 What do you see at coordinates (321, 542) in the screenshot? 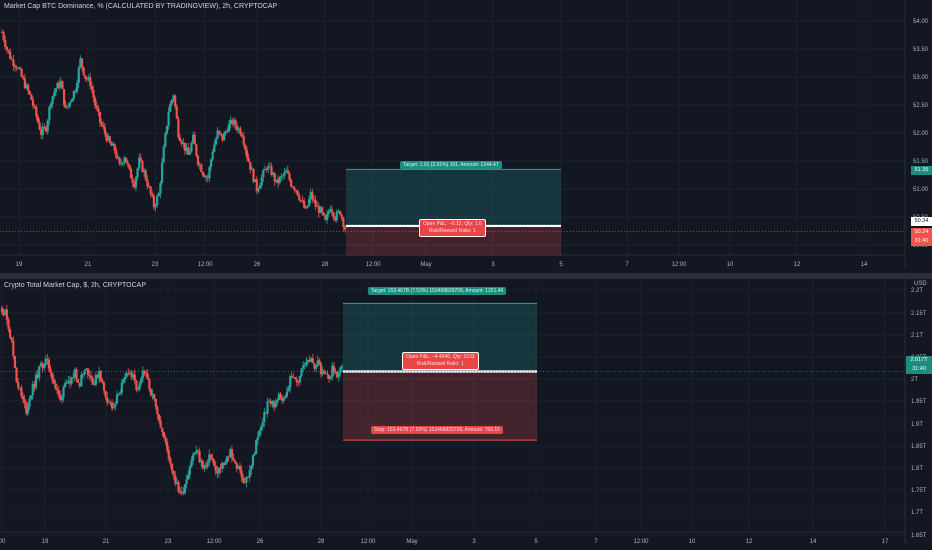
I see `x-tick-label: 28` at bounding box center [321, 542].